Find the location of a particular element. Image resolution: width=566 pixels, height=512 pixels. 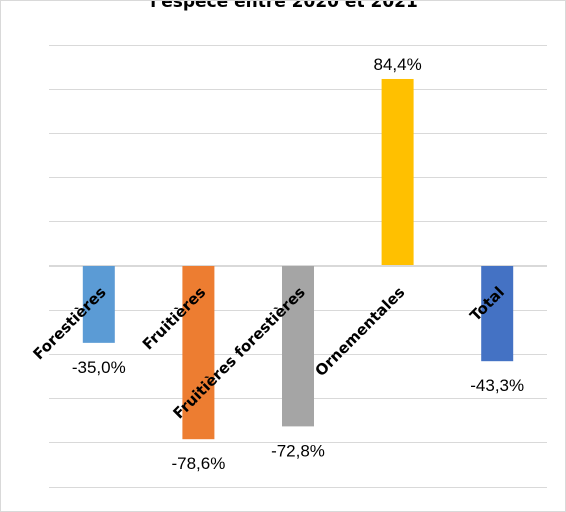

category-label: Ornementales is located at coordinates (360, 331).